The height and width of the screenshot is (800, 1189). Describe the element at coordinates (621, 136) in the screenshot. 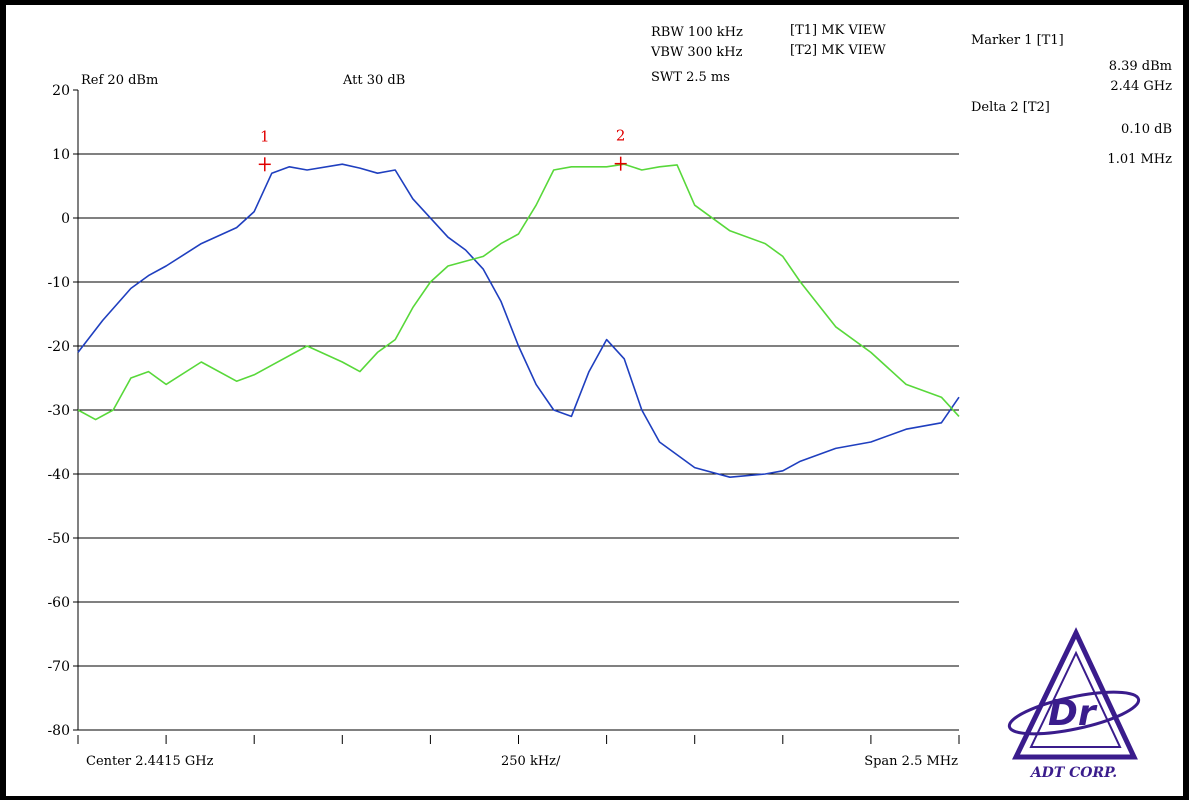

I see `marker-label: 2` at that location.